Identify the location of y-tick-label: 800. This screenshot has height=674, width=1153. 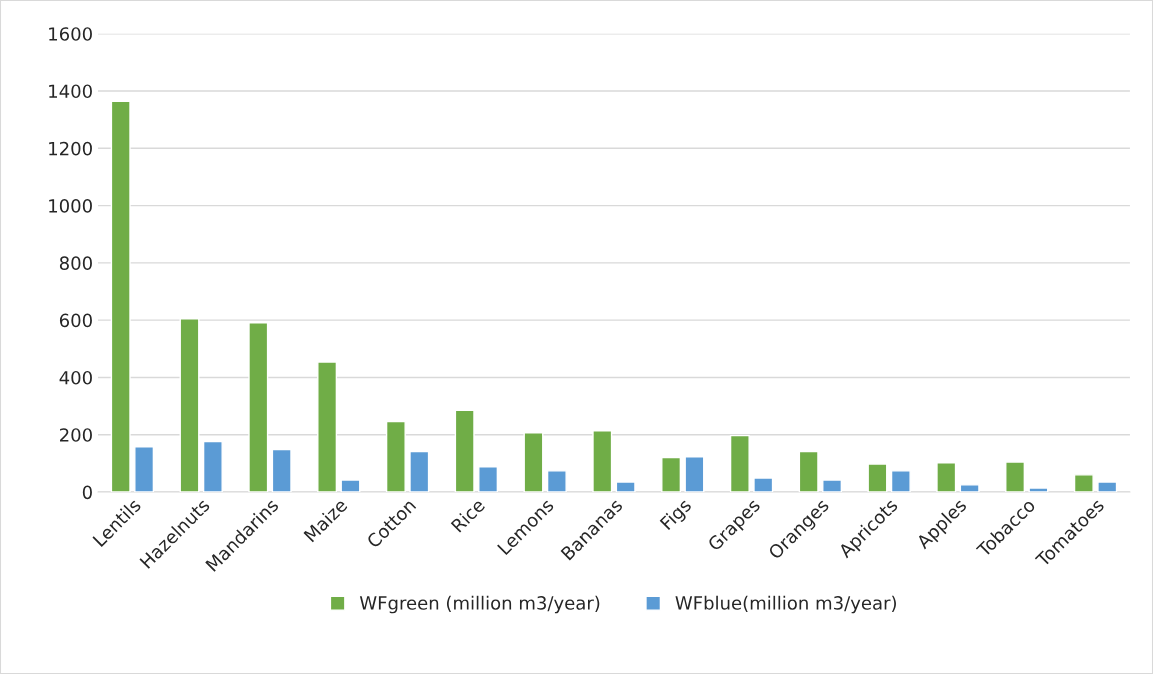
(75, 263).